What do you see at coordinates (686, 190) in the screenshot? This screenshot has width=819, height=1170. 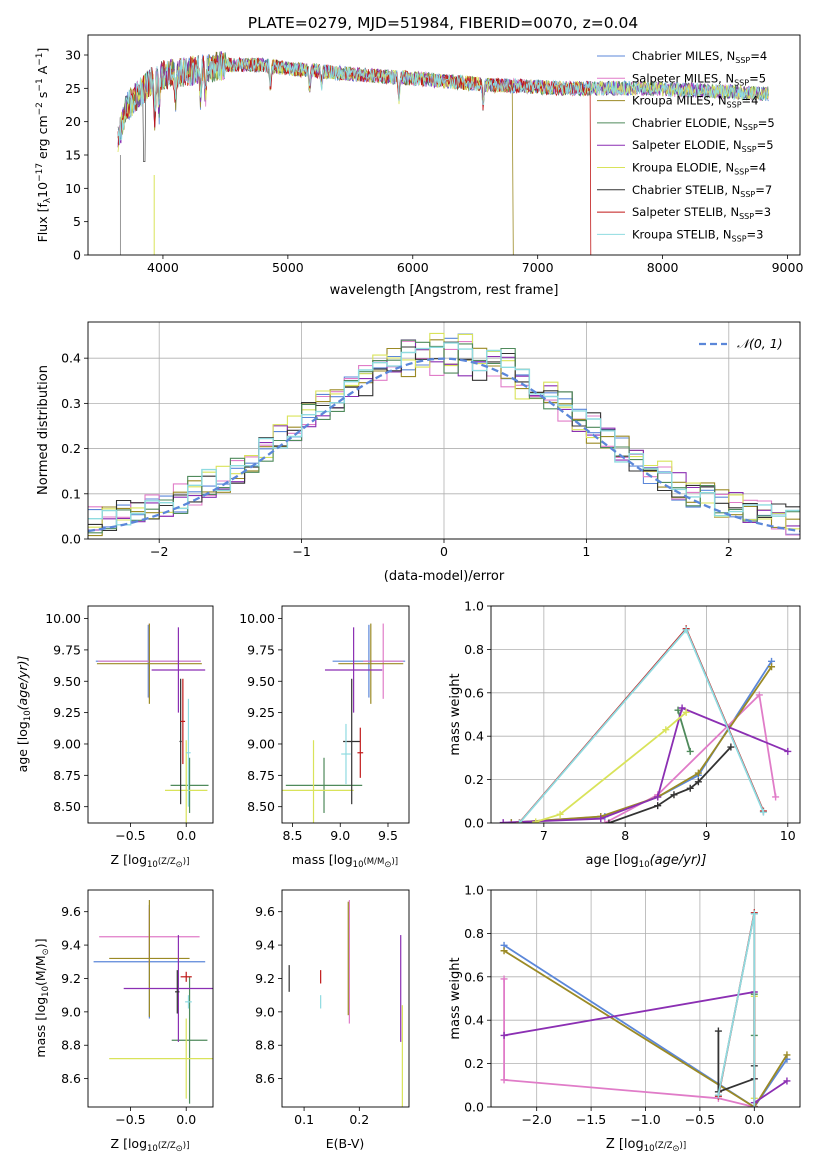 I see `label-part: Chabrier STELIB, N` at bounding box center [686, 190].